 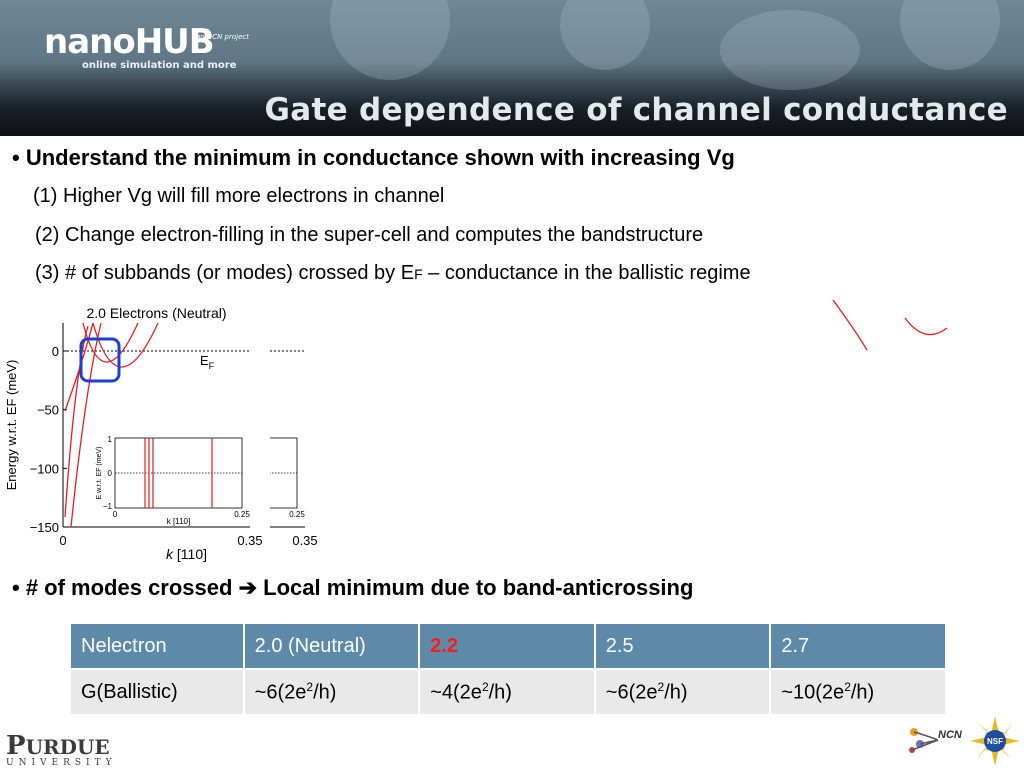 I want to click on y-tick-label: −100, so click(x=44, y=468).